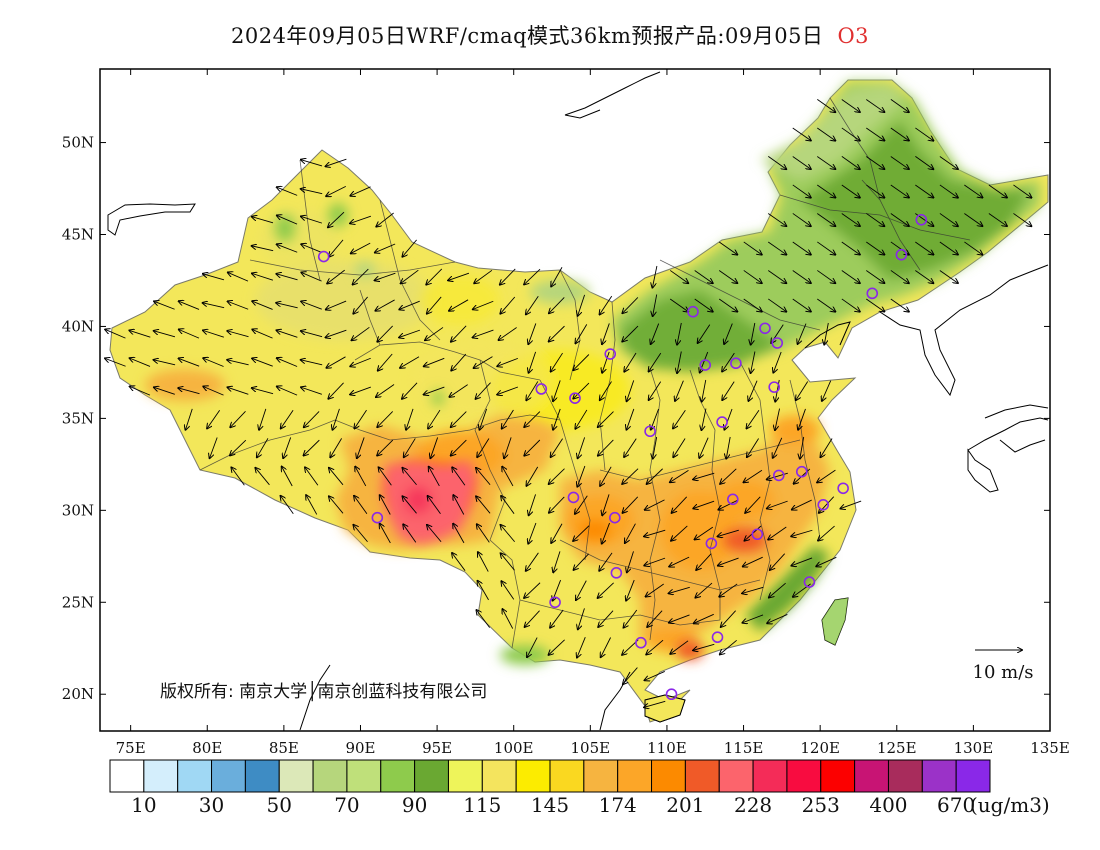  Describe the element at coordinates (78, 510) in the screenshot. I see `lat-tick-label: 30N` at that location.